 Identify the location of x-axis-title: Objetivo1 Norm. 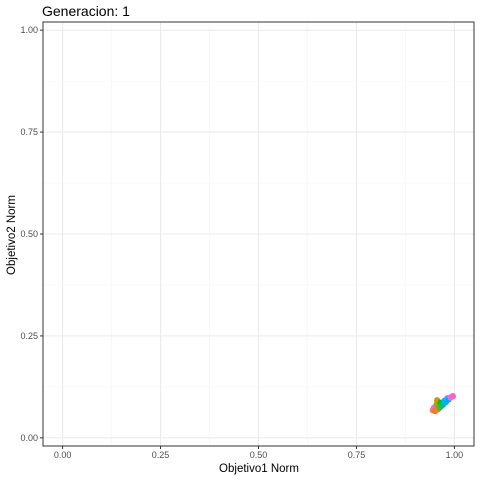
(259, 469).